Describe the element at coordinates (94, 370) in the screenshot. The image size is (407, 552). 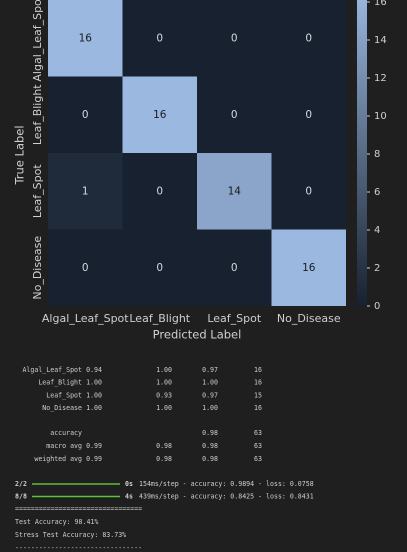
I see `report-value: 0.94` at that location.